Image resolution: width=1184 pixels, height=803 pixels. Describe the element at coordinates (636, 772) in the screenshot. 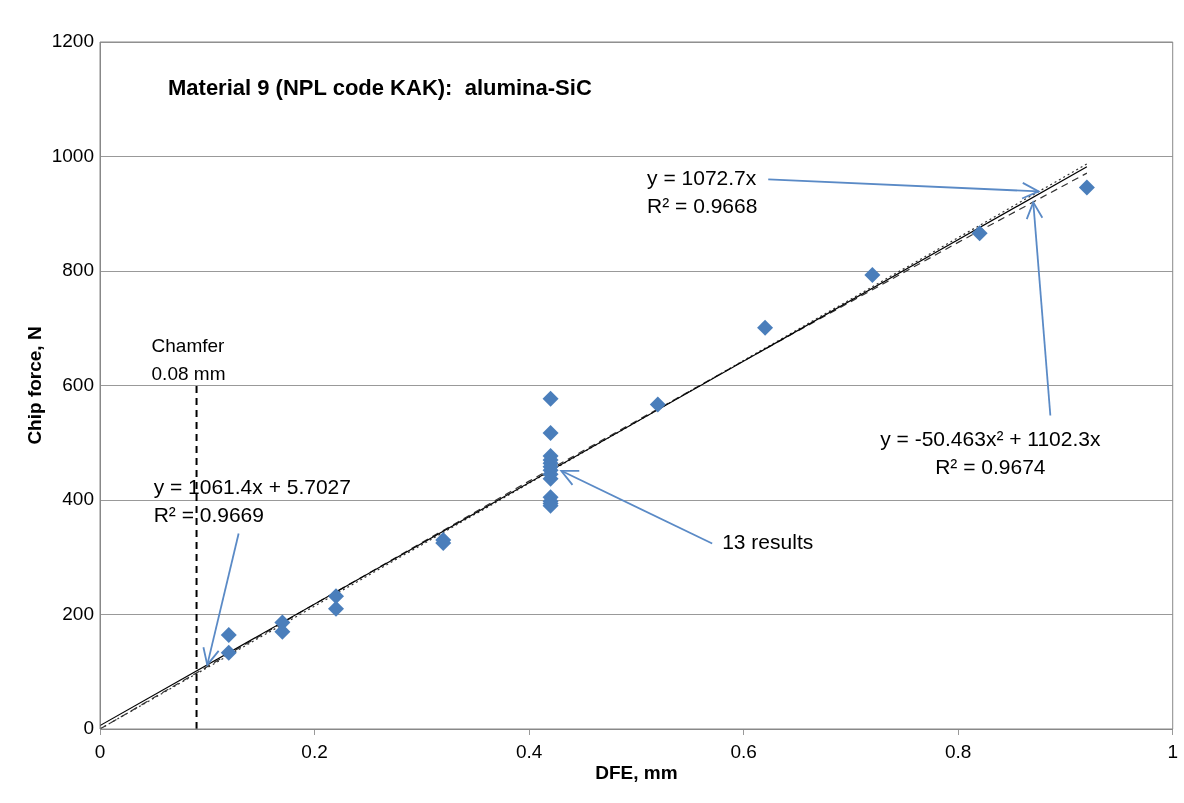

I see `x-axis-title: DFE, mm` at that location.